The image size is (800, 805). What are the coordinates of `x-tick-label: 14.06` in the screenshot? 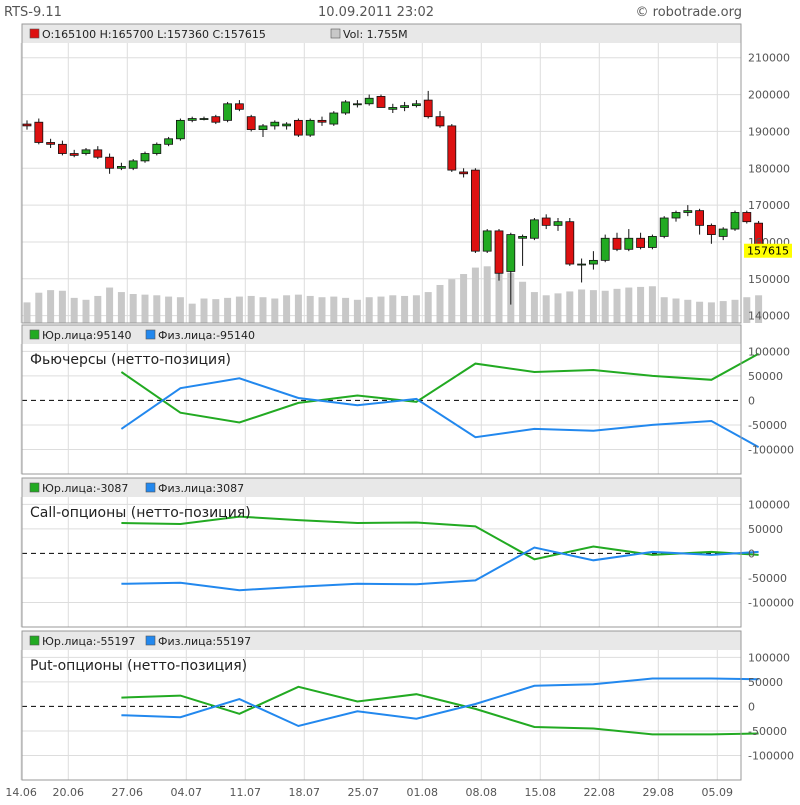 It's located at (21, 792).